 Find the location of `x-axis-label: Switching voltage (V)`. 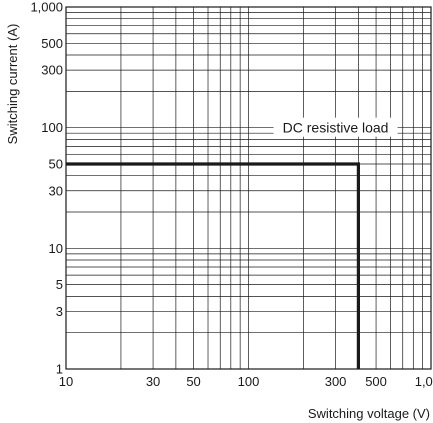

x-axis-label: Switching voltage (V) is located at coordinates (369, 413).